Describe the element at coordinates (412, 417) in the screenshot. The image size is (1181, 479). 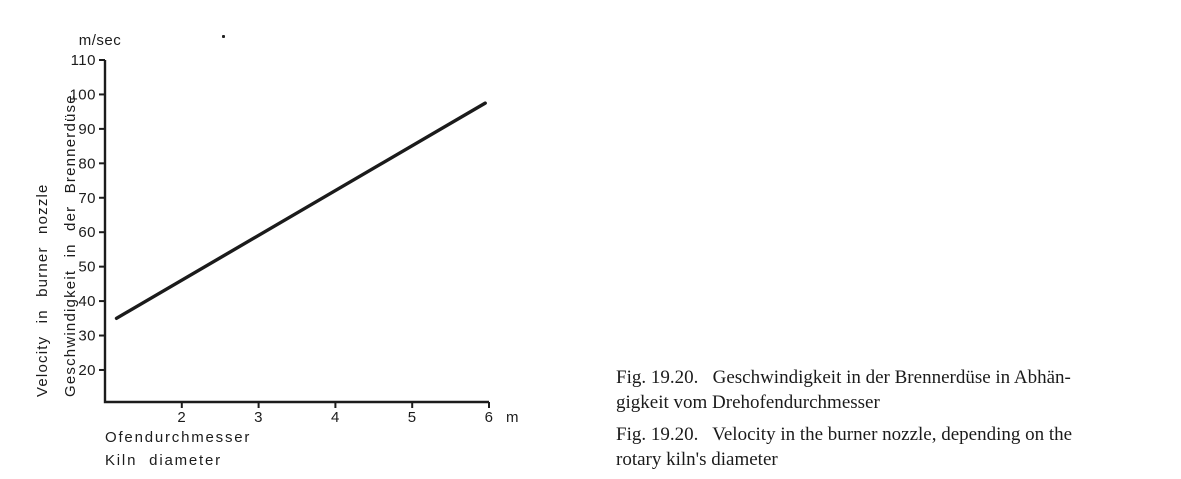
I see `x-tick-label: 5` at that location.